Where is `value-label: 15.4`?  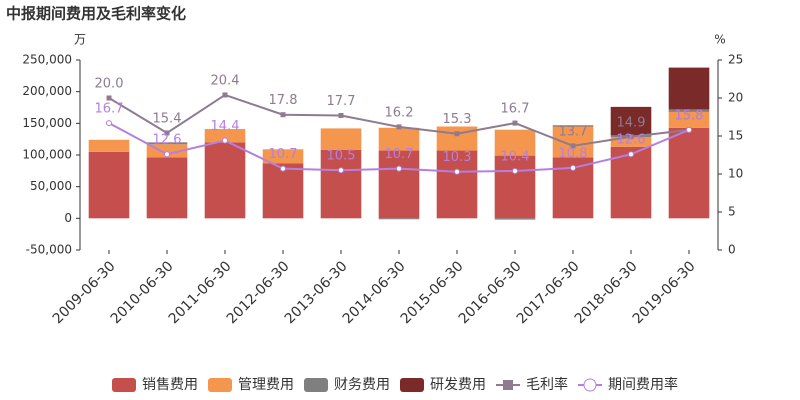
value-label: 15.4 is located at coordinates (167, 118).